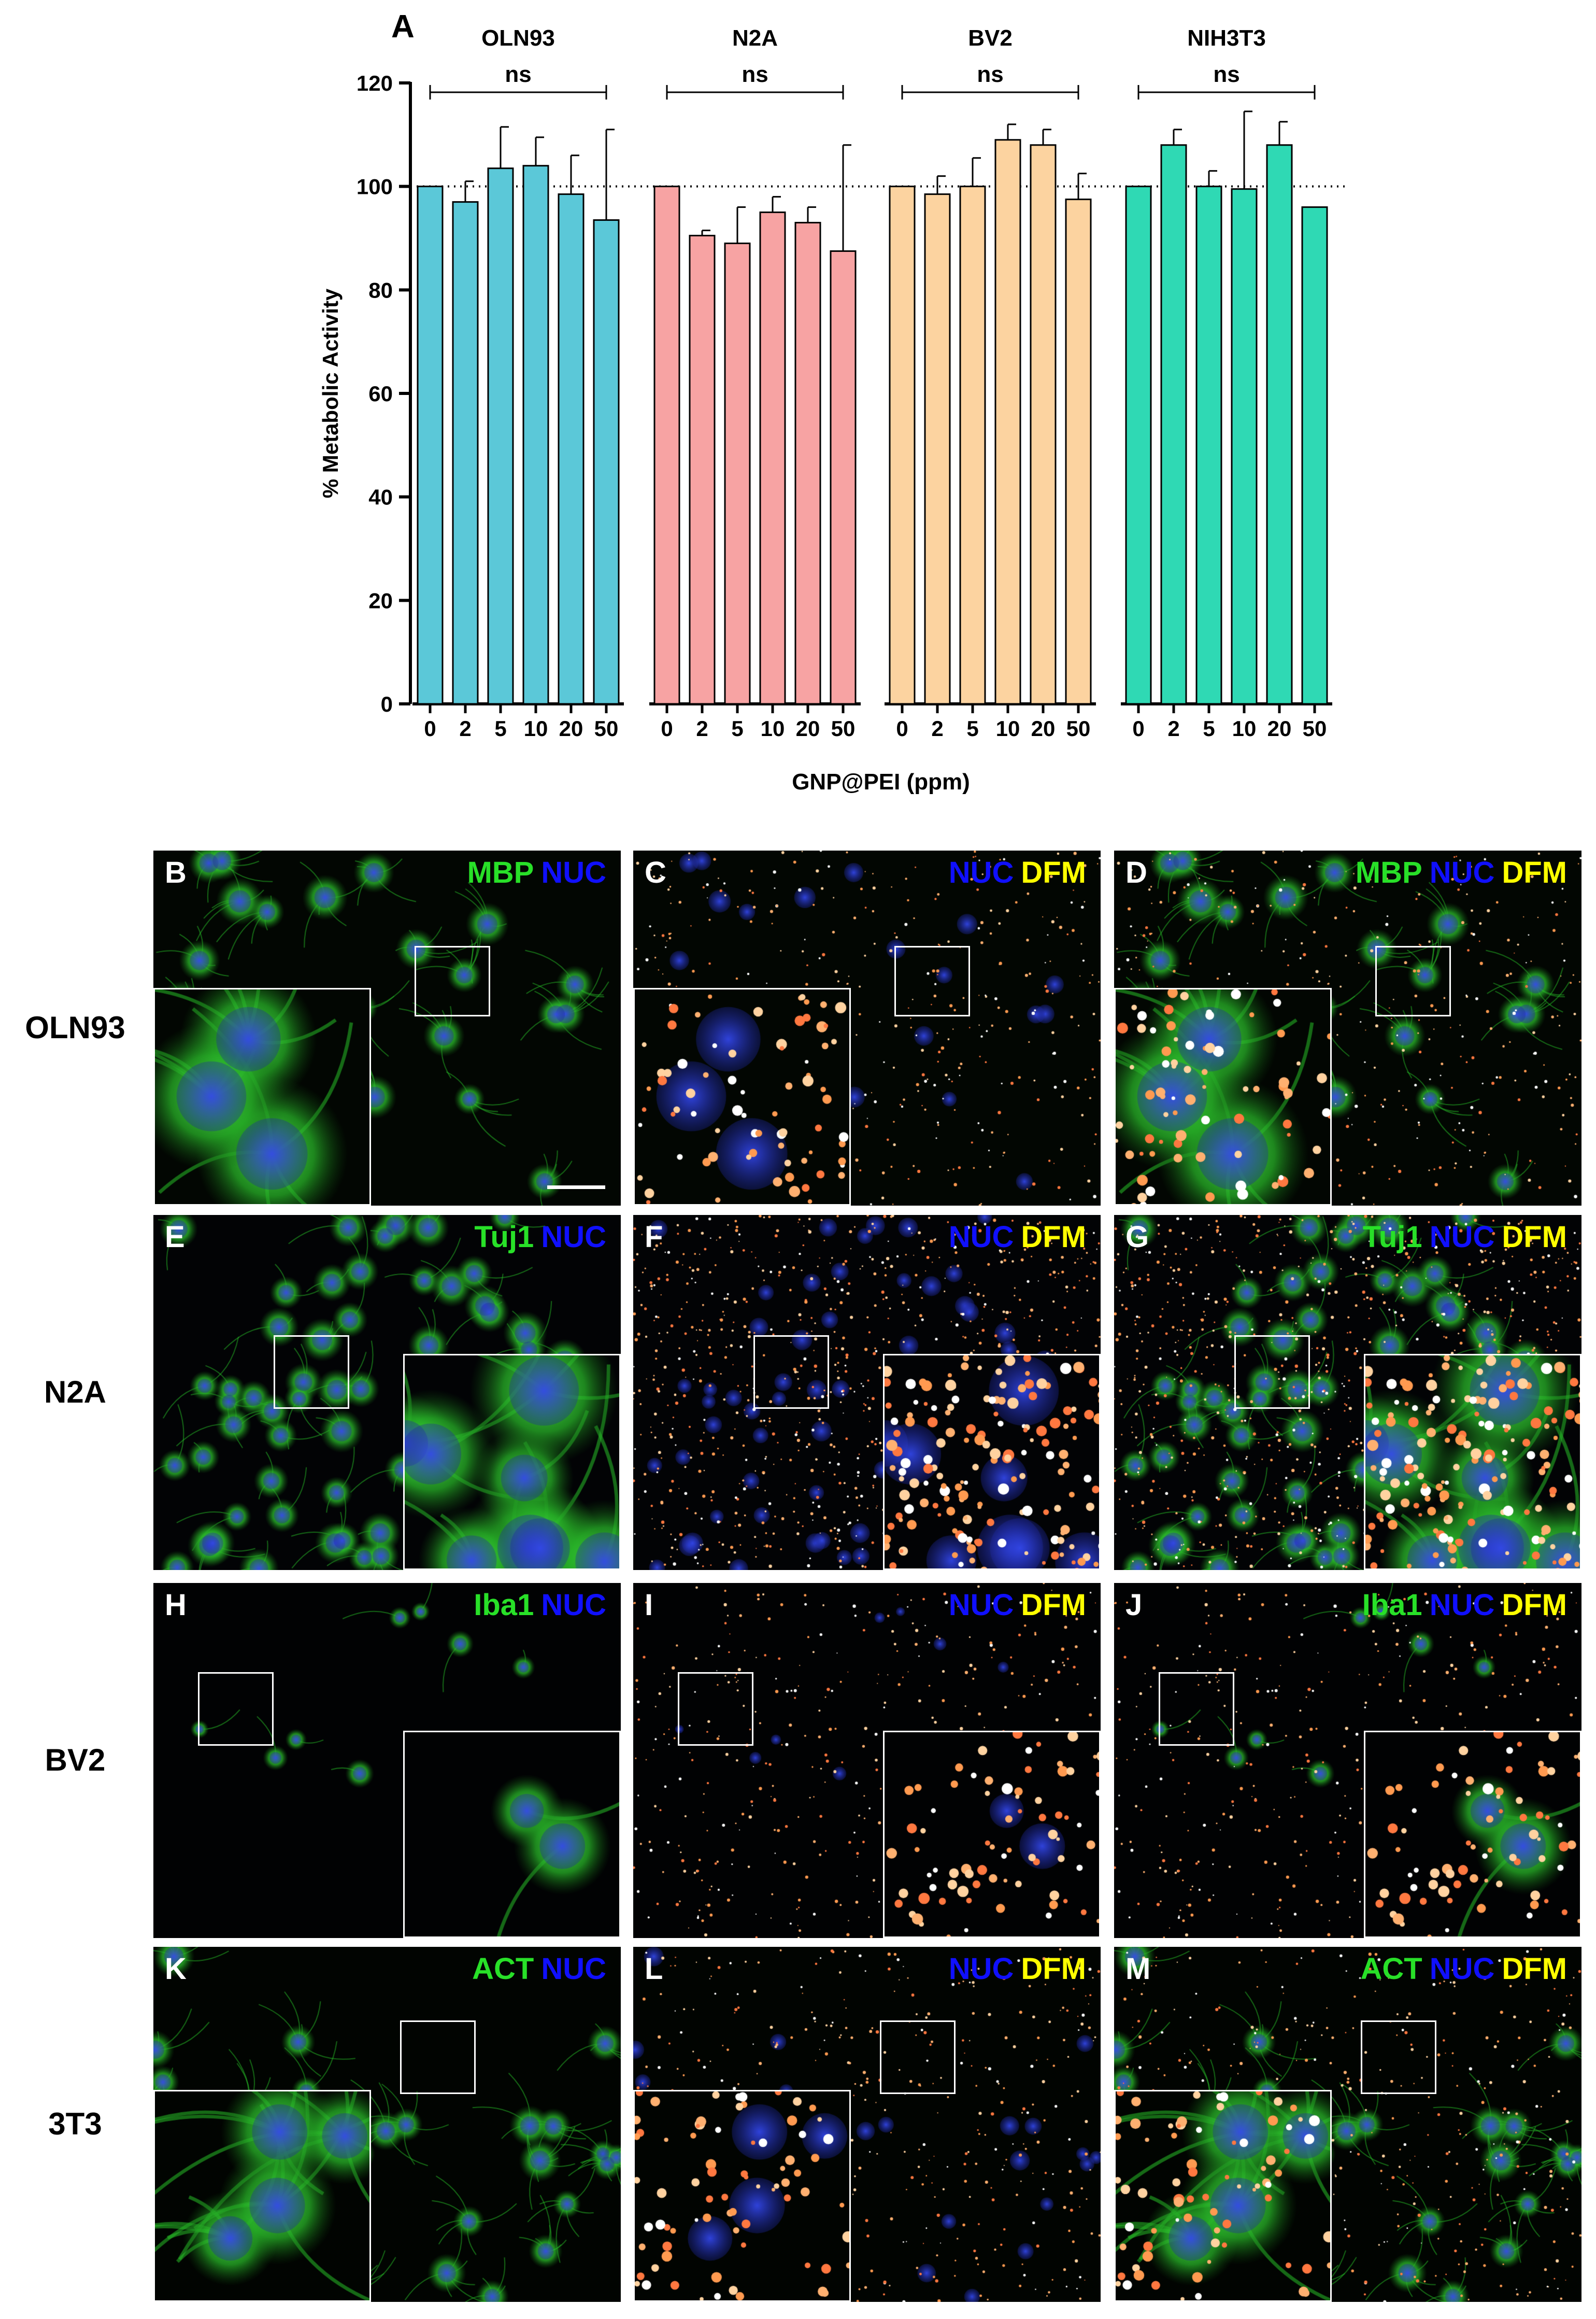  I want to click on micrograph-panel-l: L NUC DFM, so click(867, 2124).